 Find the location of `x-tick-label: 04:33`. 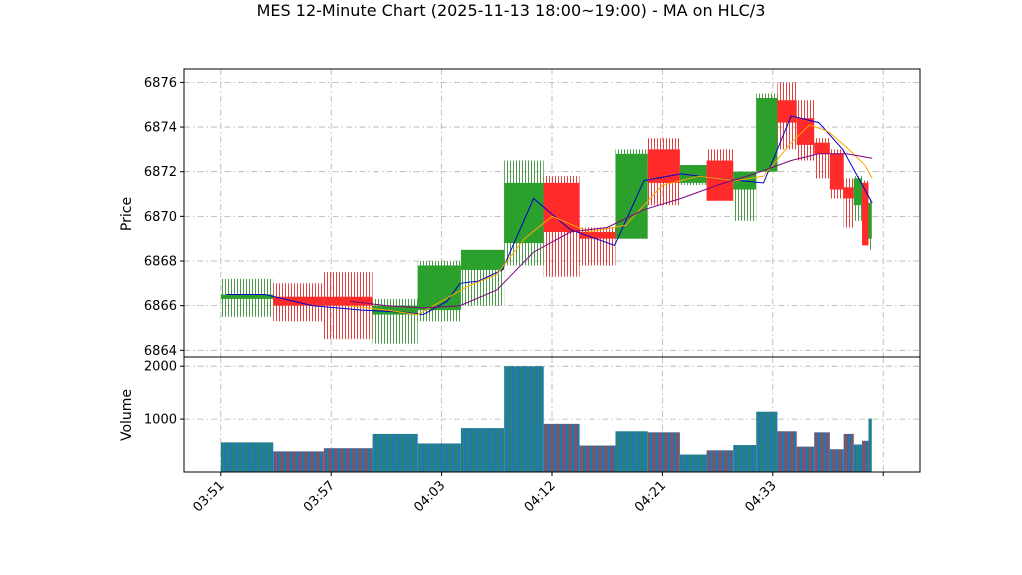

x-tick-label: 04:33 is located at coordinates (761, 496).